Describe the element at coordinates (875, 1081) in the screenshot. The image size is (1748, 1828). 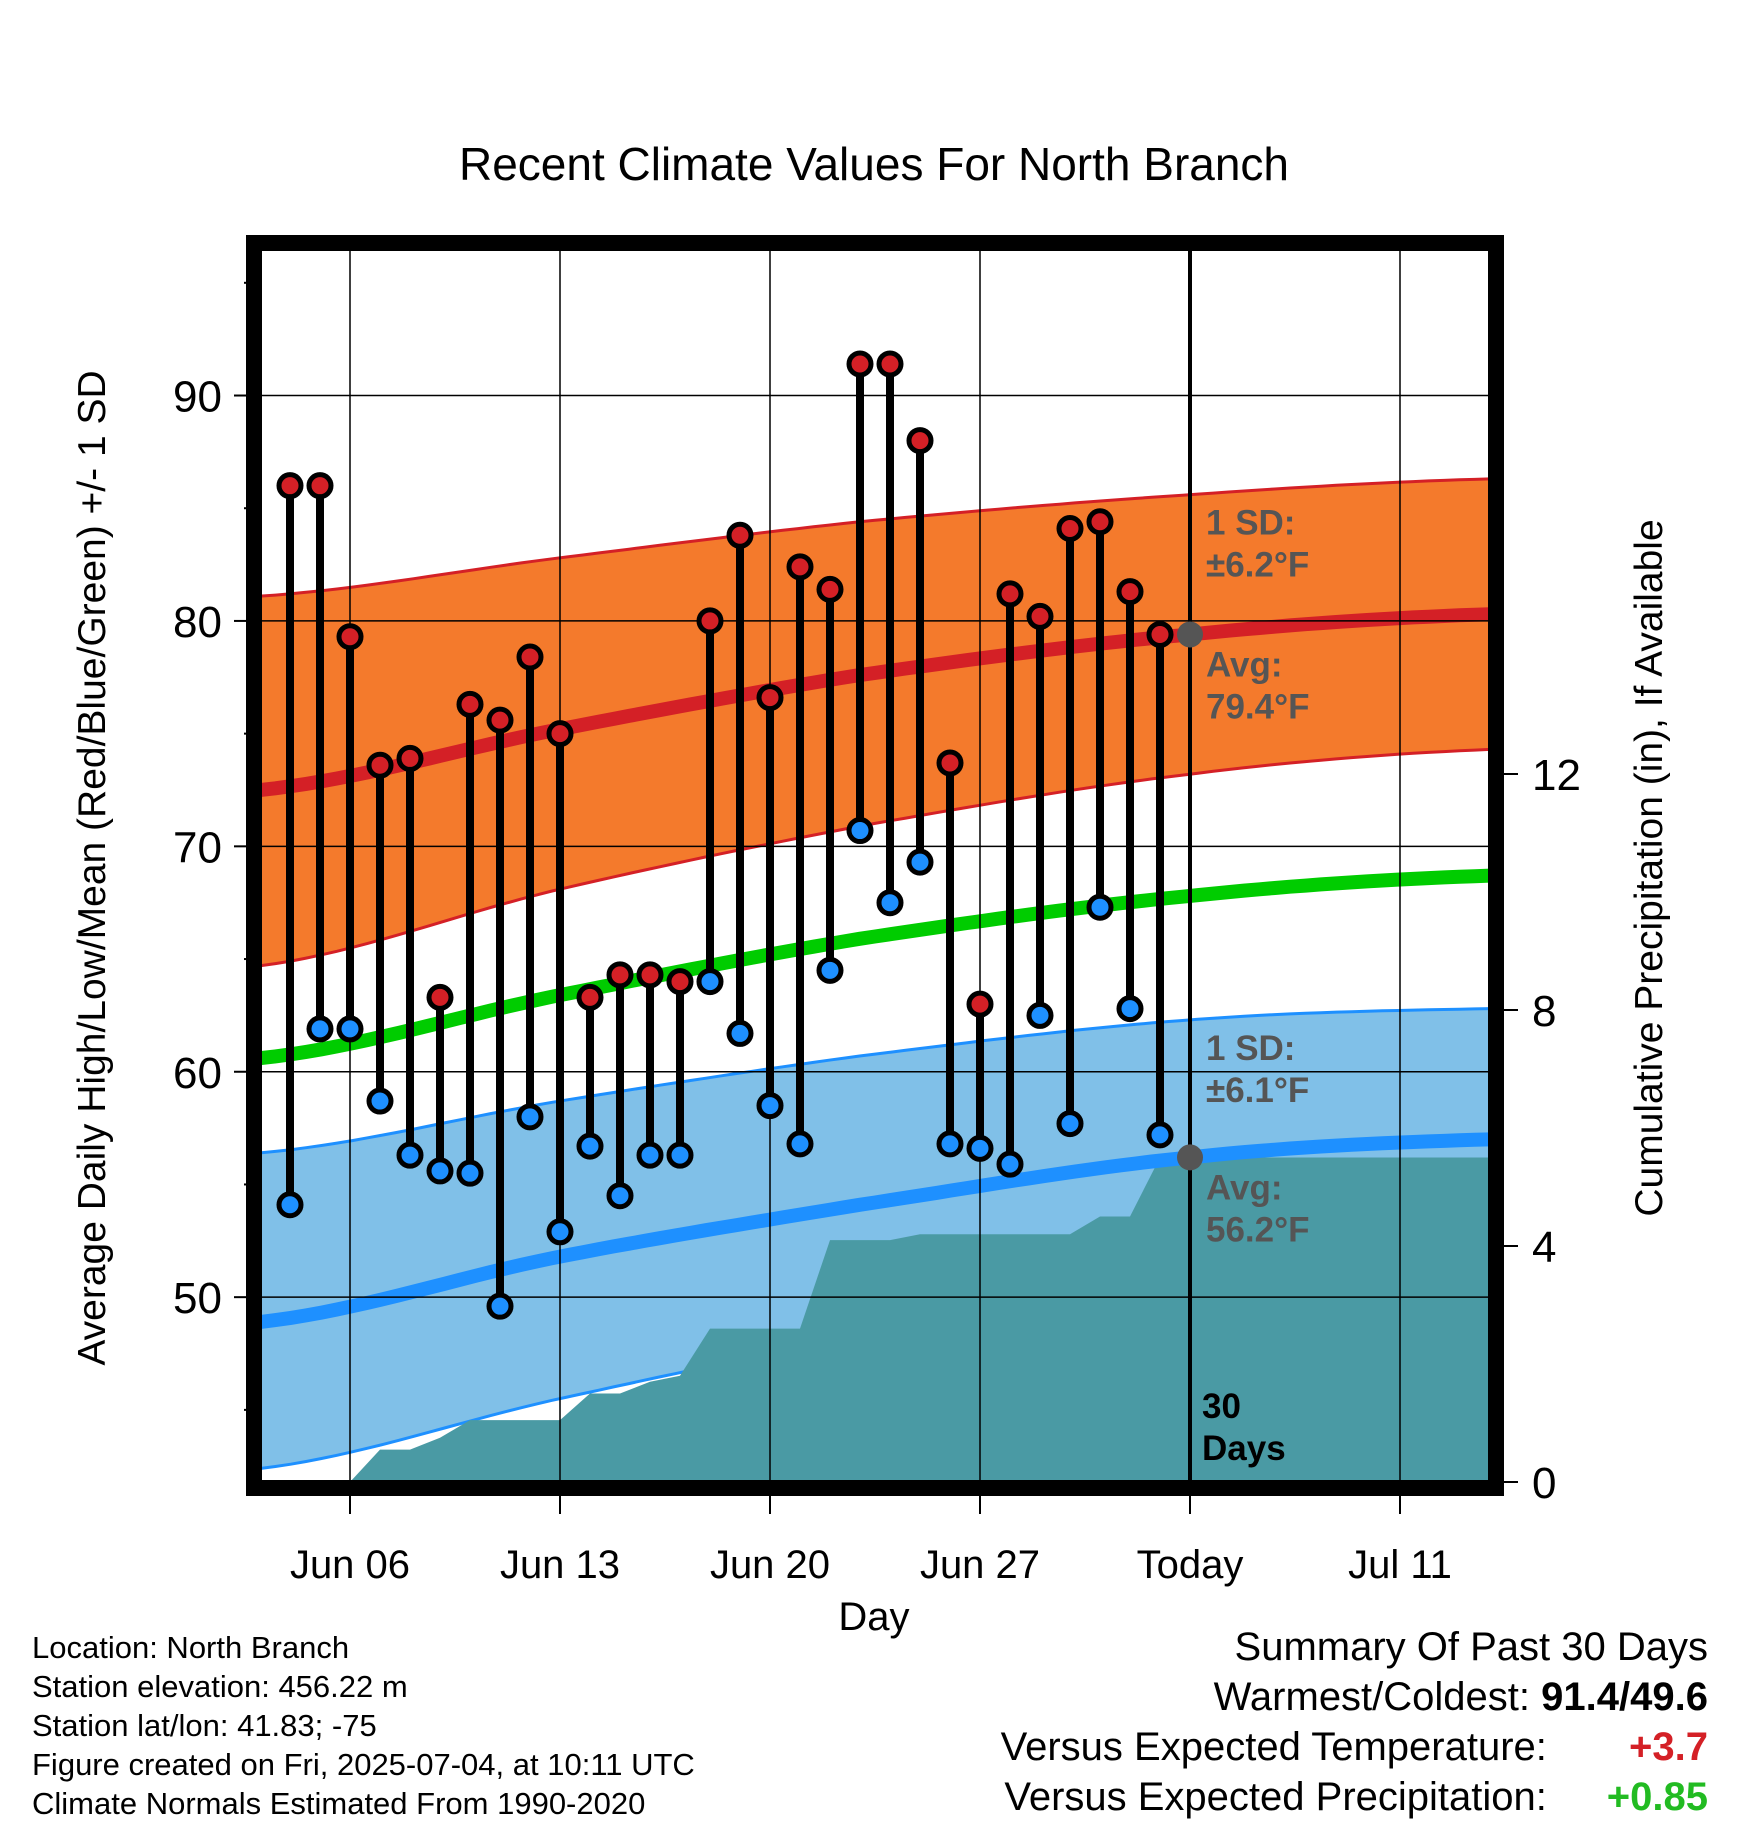
I see `low-sd-band-upper-edge` at that location.